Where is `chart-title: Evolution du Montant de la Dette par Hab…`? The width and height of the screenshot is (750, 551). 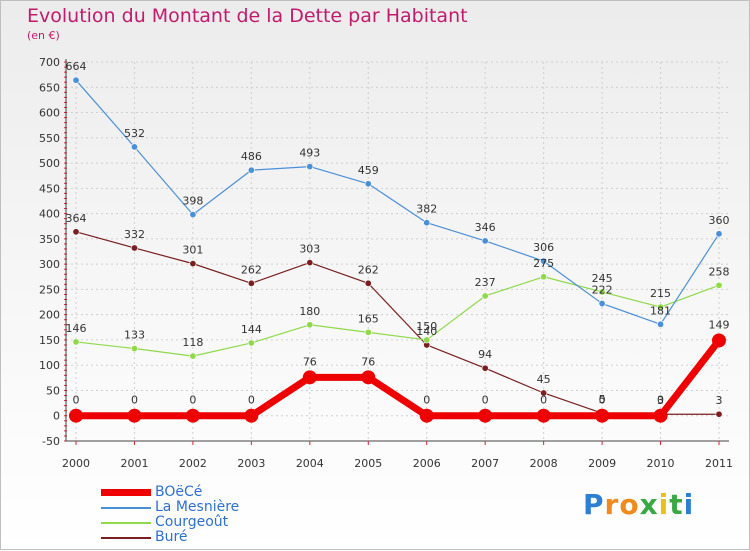 chart-title: Evolution du Montant de la Dette par Hab… is located at coordinates (247, 16).